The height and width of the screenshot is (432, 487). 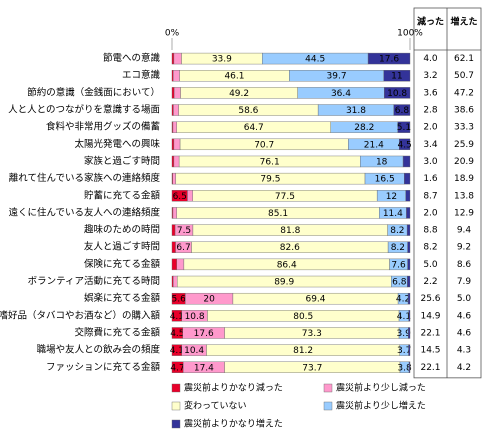 I want to click on value-label: 10.4, so click(x=194, y=351).